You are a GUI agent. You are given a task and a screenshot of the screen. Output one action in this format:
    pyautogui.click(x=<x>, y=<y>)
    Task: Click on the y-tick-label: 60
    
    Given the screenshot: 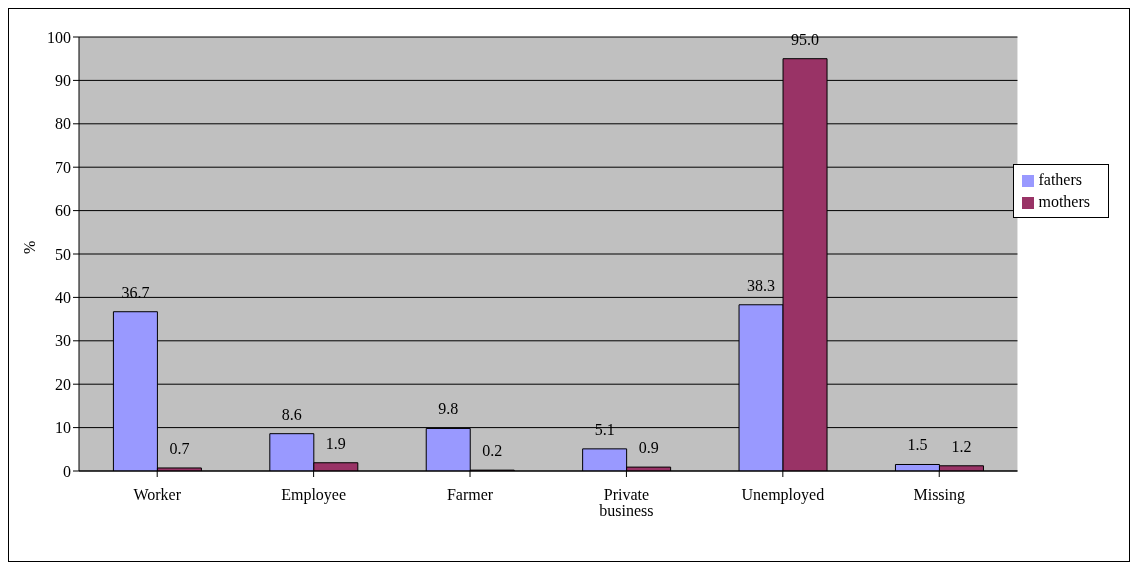 What is the action you would take?
    pyautogui.click(x=63, y=211)
    